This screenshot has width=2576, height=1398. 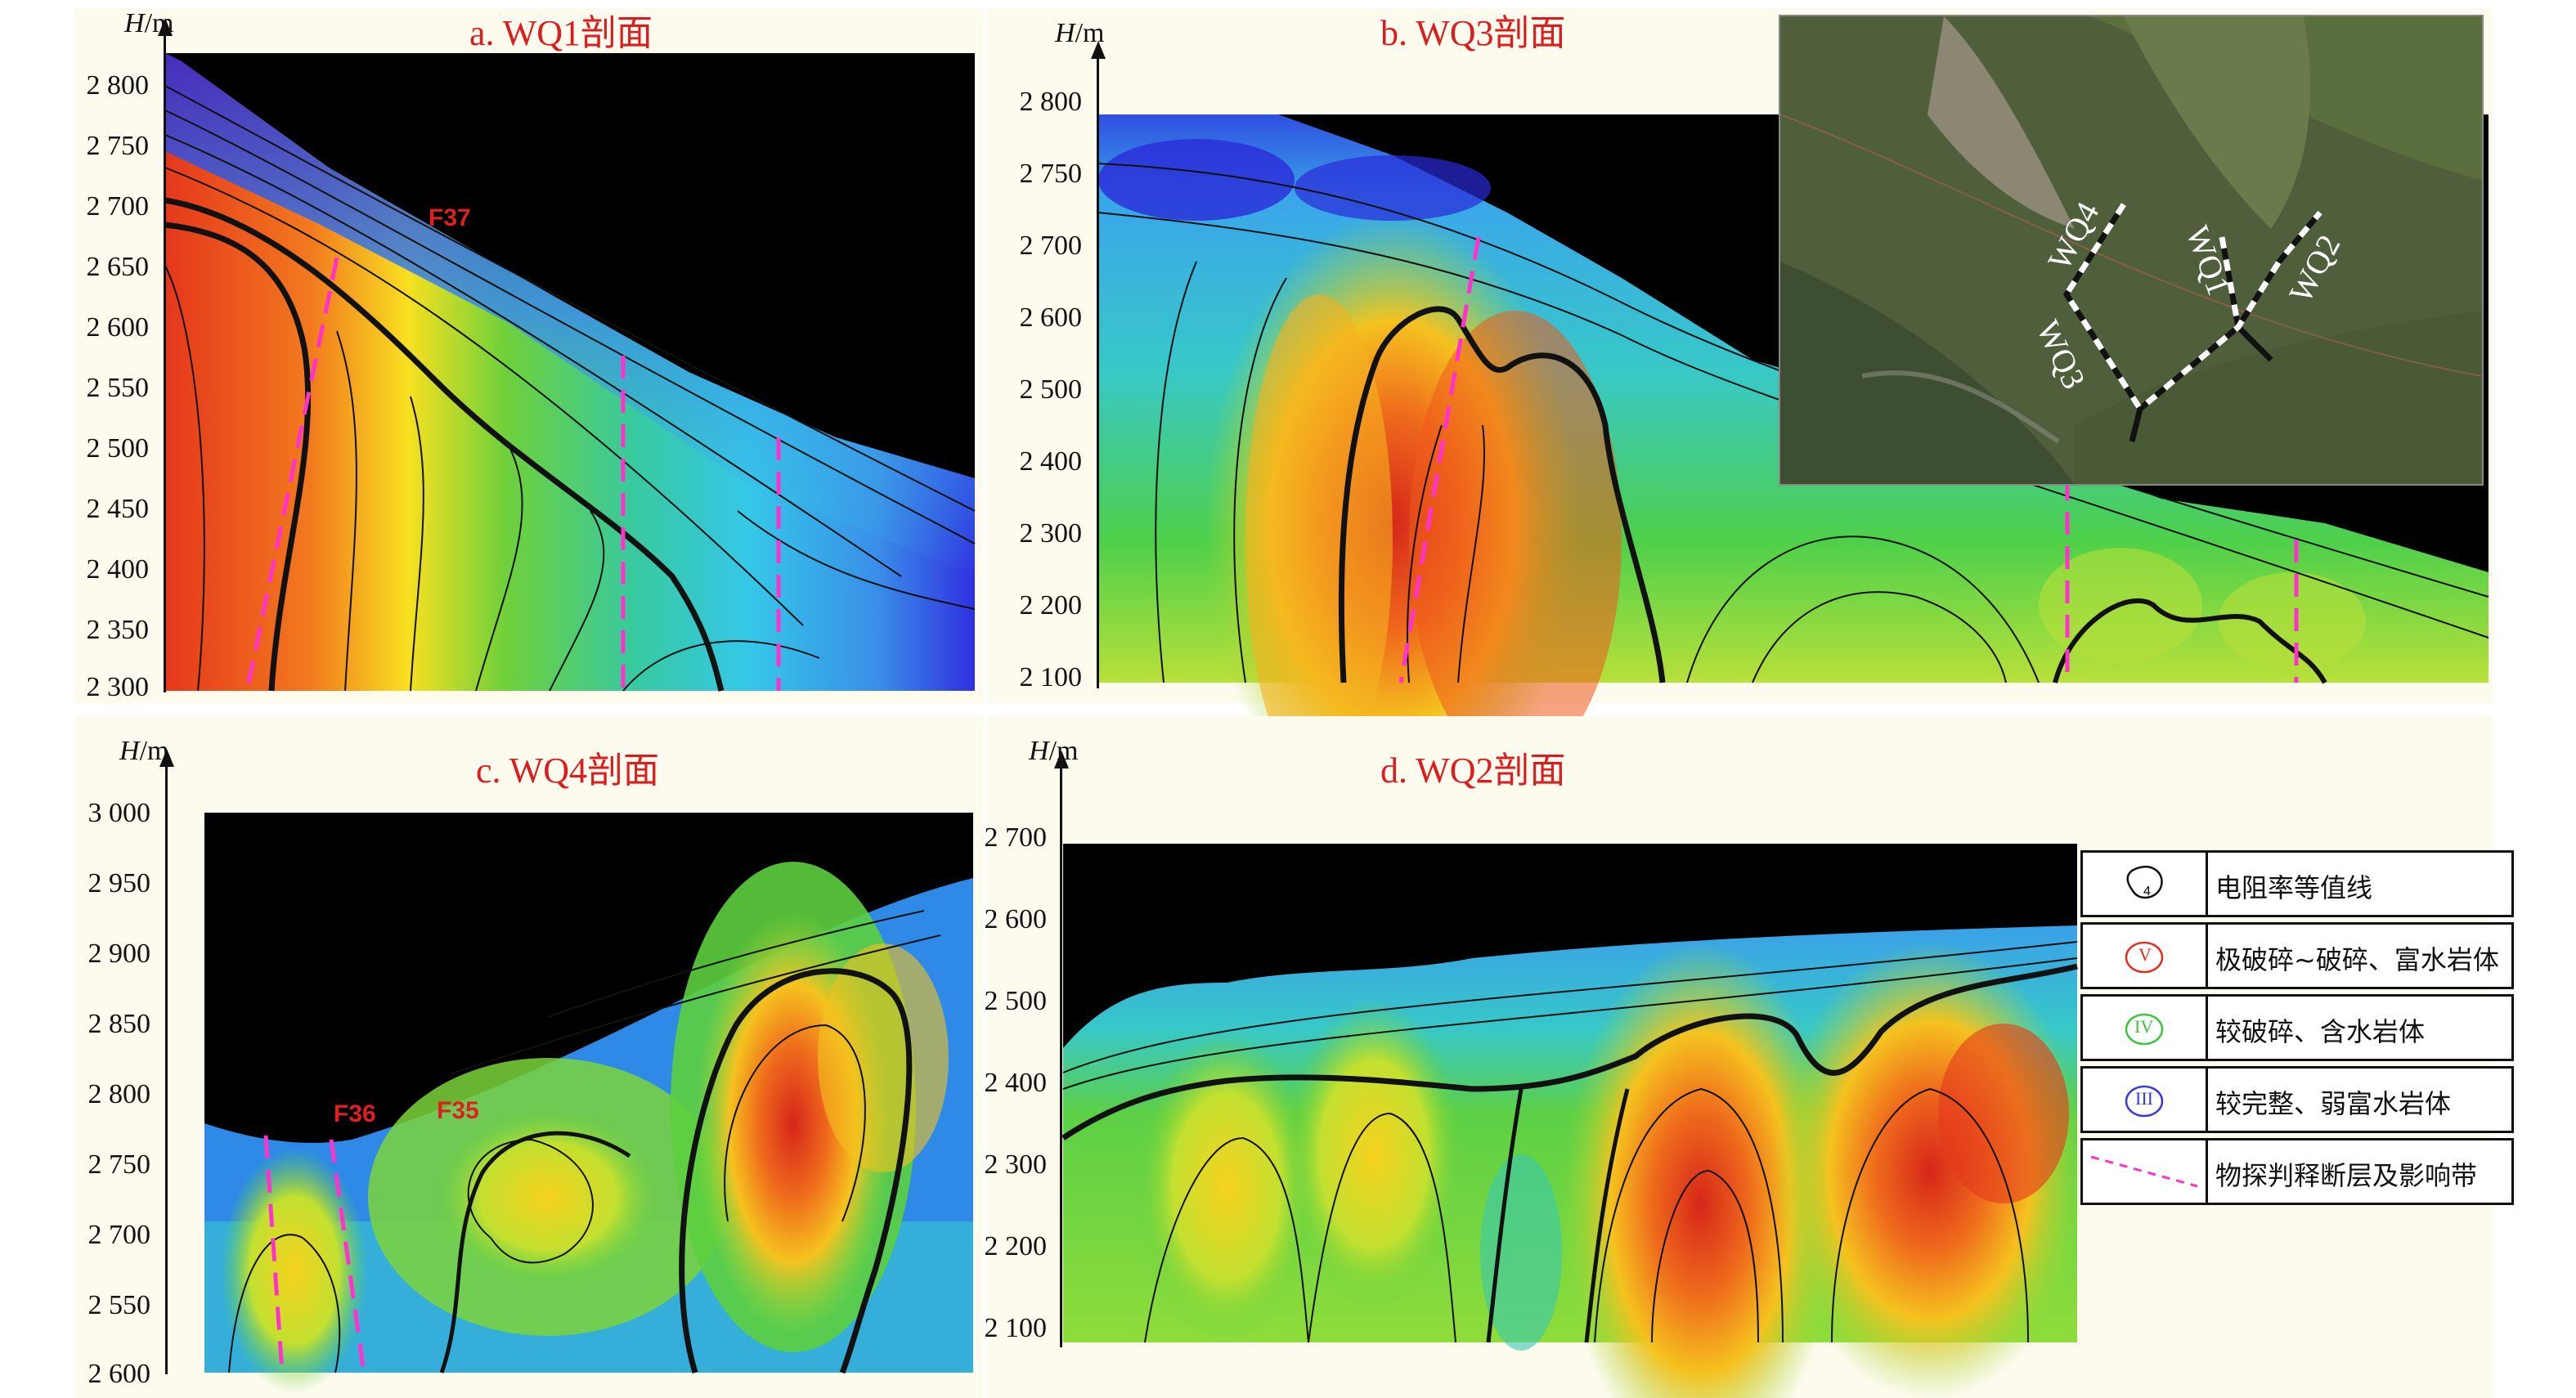 I want to click on legend-item-zone-iv: IV 较破碎、含水岩体, so click(x=2297, y=1027).